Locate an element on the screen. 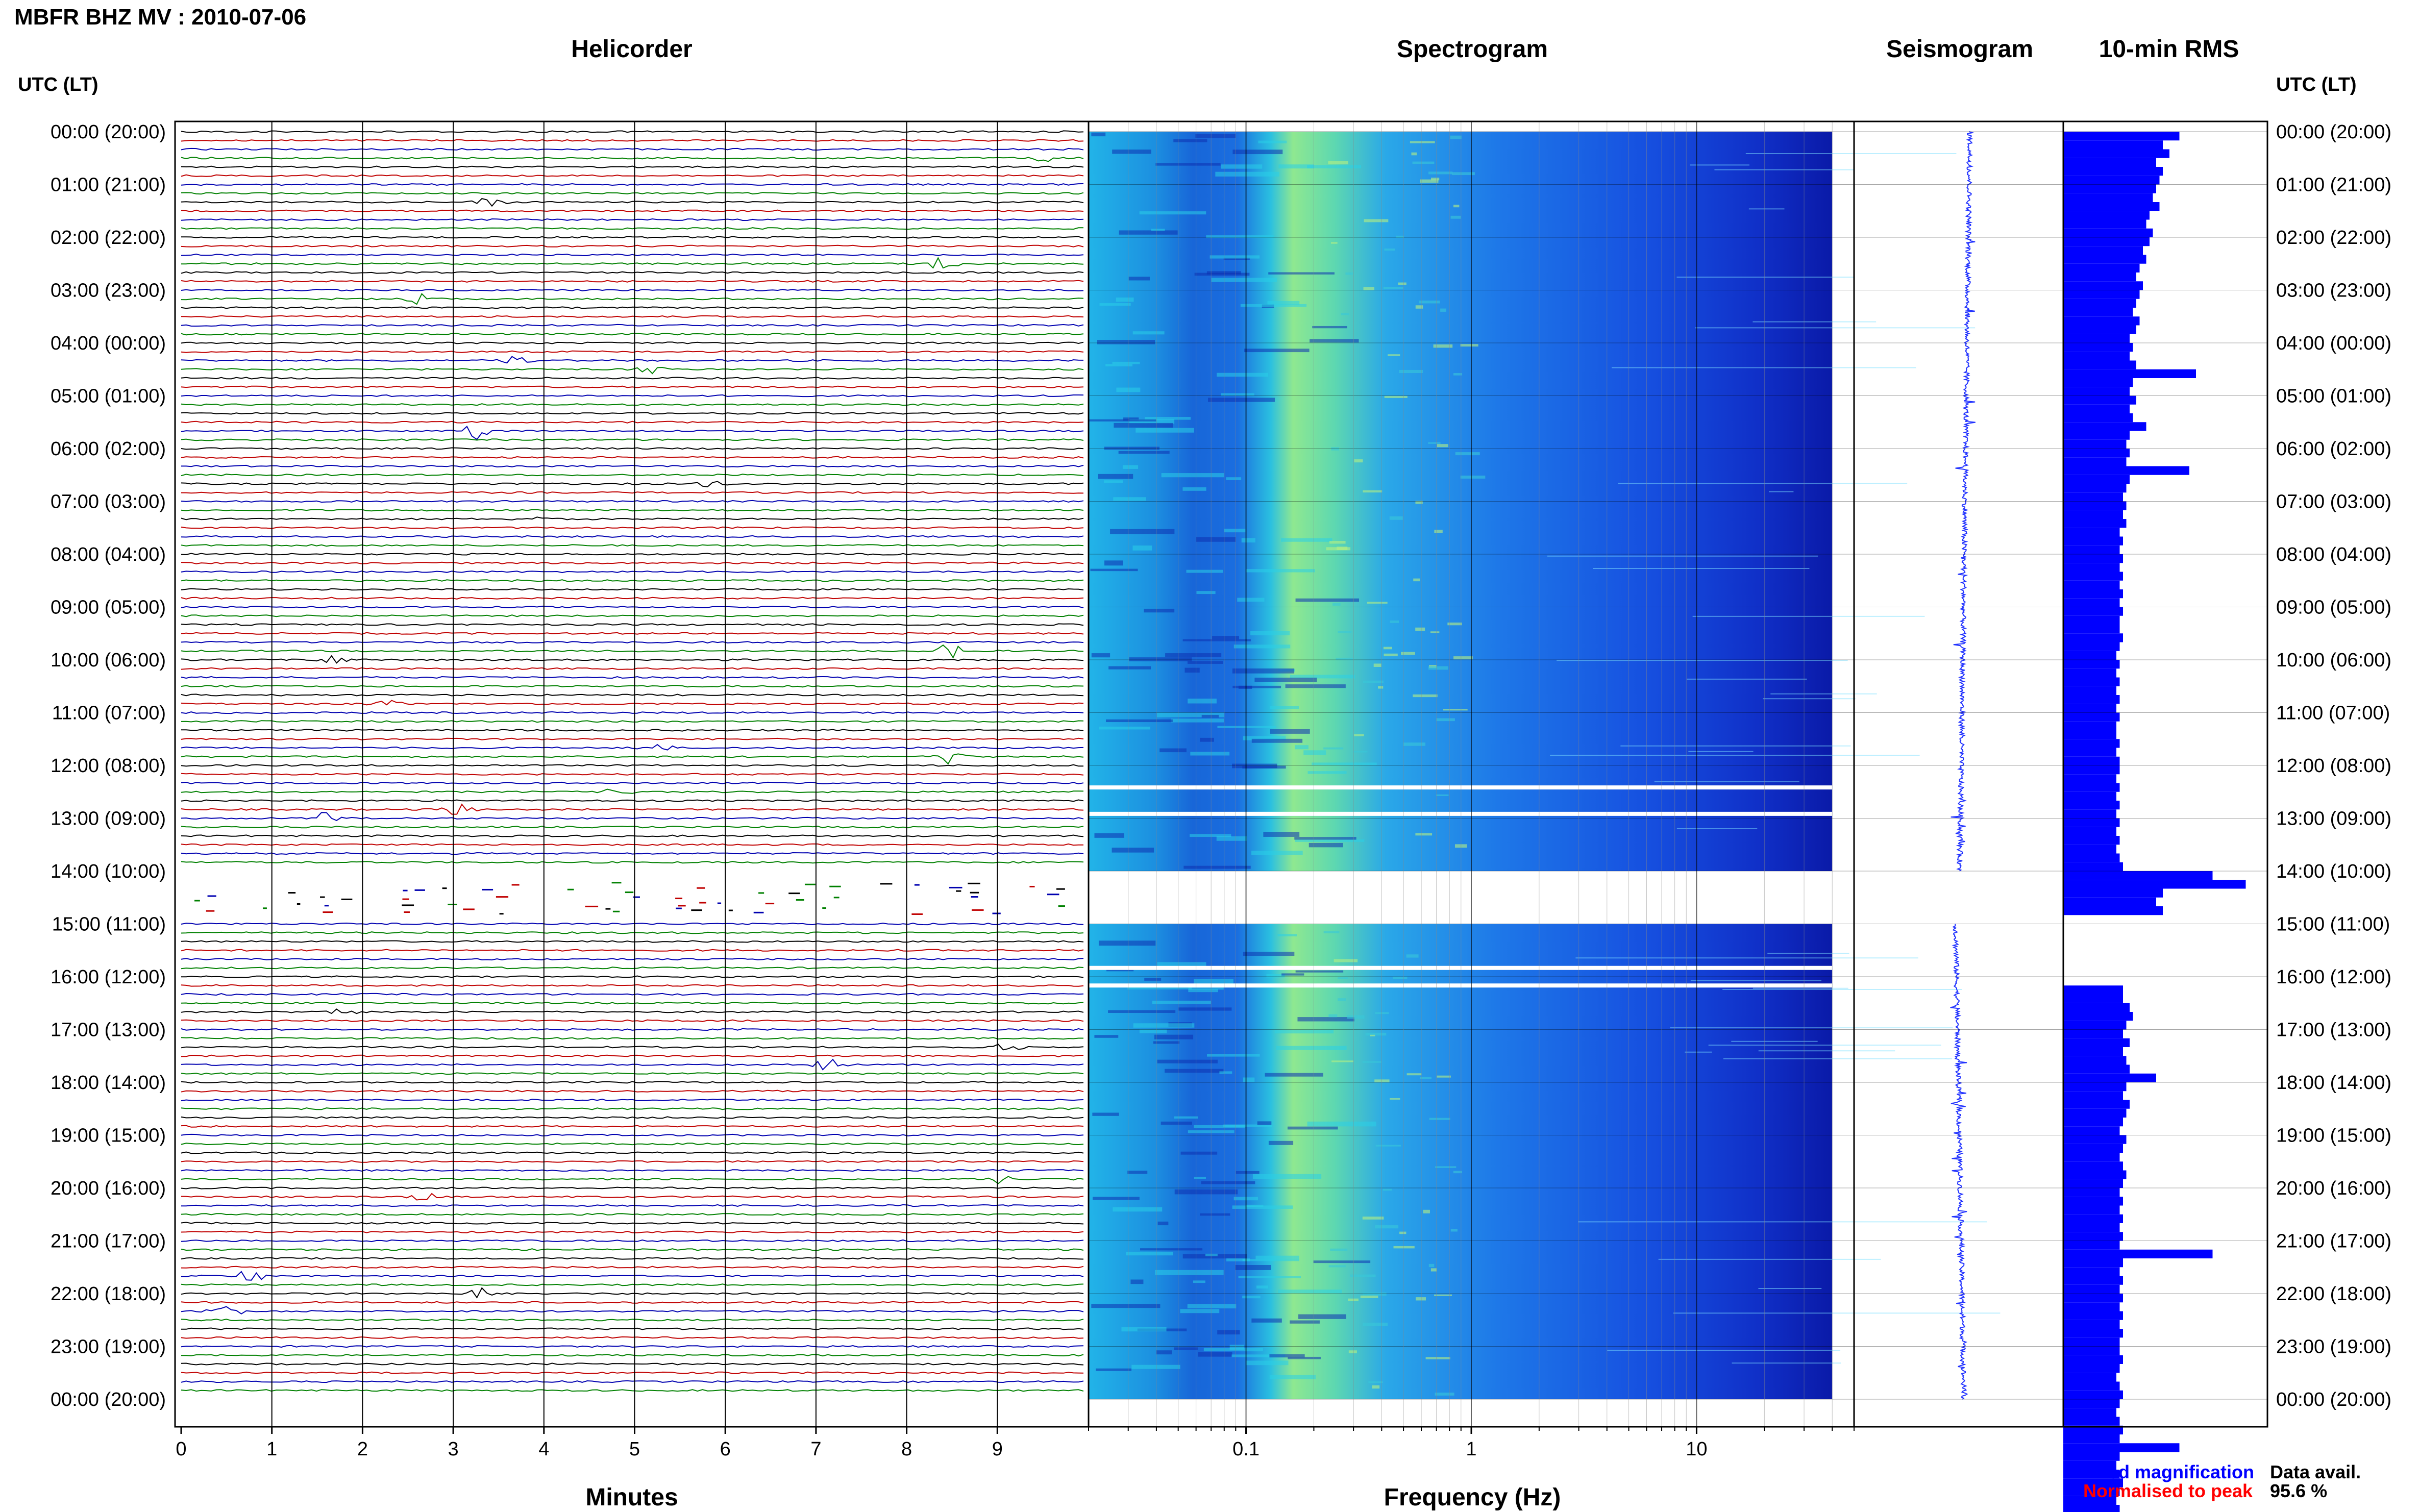 This screenshot has width=2419, height=1512. time-tick-label-left: 04:00 (00:00) is located at coordinates (108, 343).